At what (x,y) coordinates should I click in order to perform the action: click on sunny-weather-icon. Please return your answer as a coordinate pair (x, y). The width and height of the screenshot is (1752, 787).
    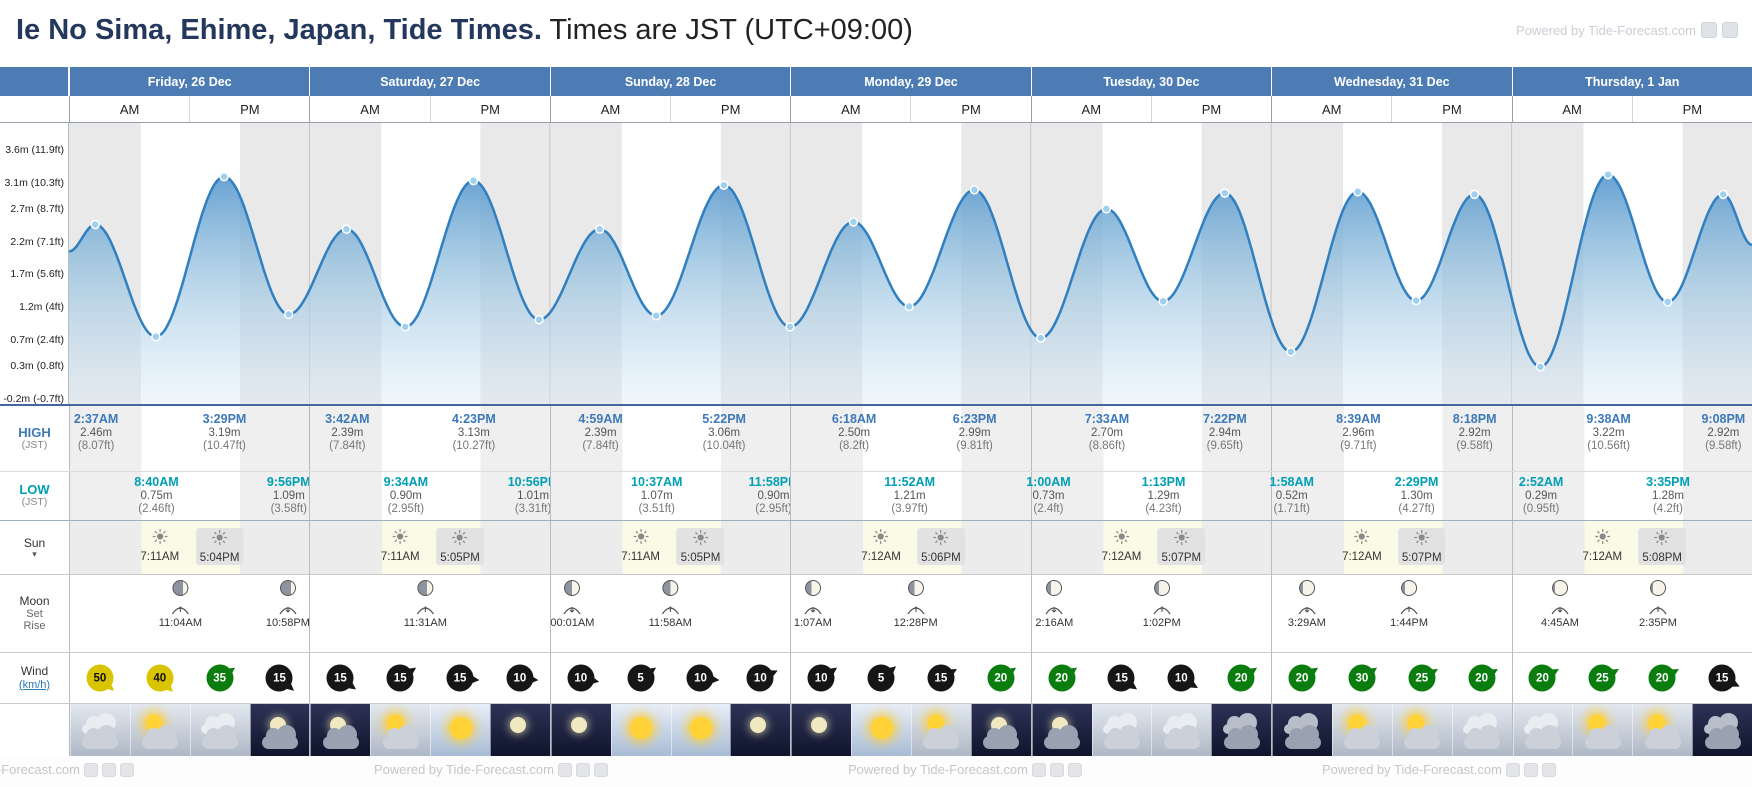
    Looking at the image, I should click on (460, 730).